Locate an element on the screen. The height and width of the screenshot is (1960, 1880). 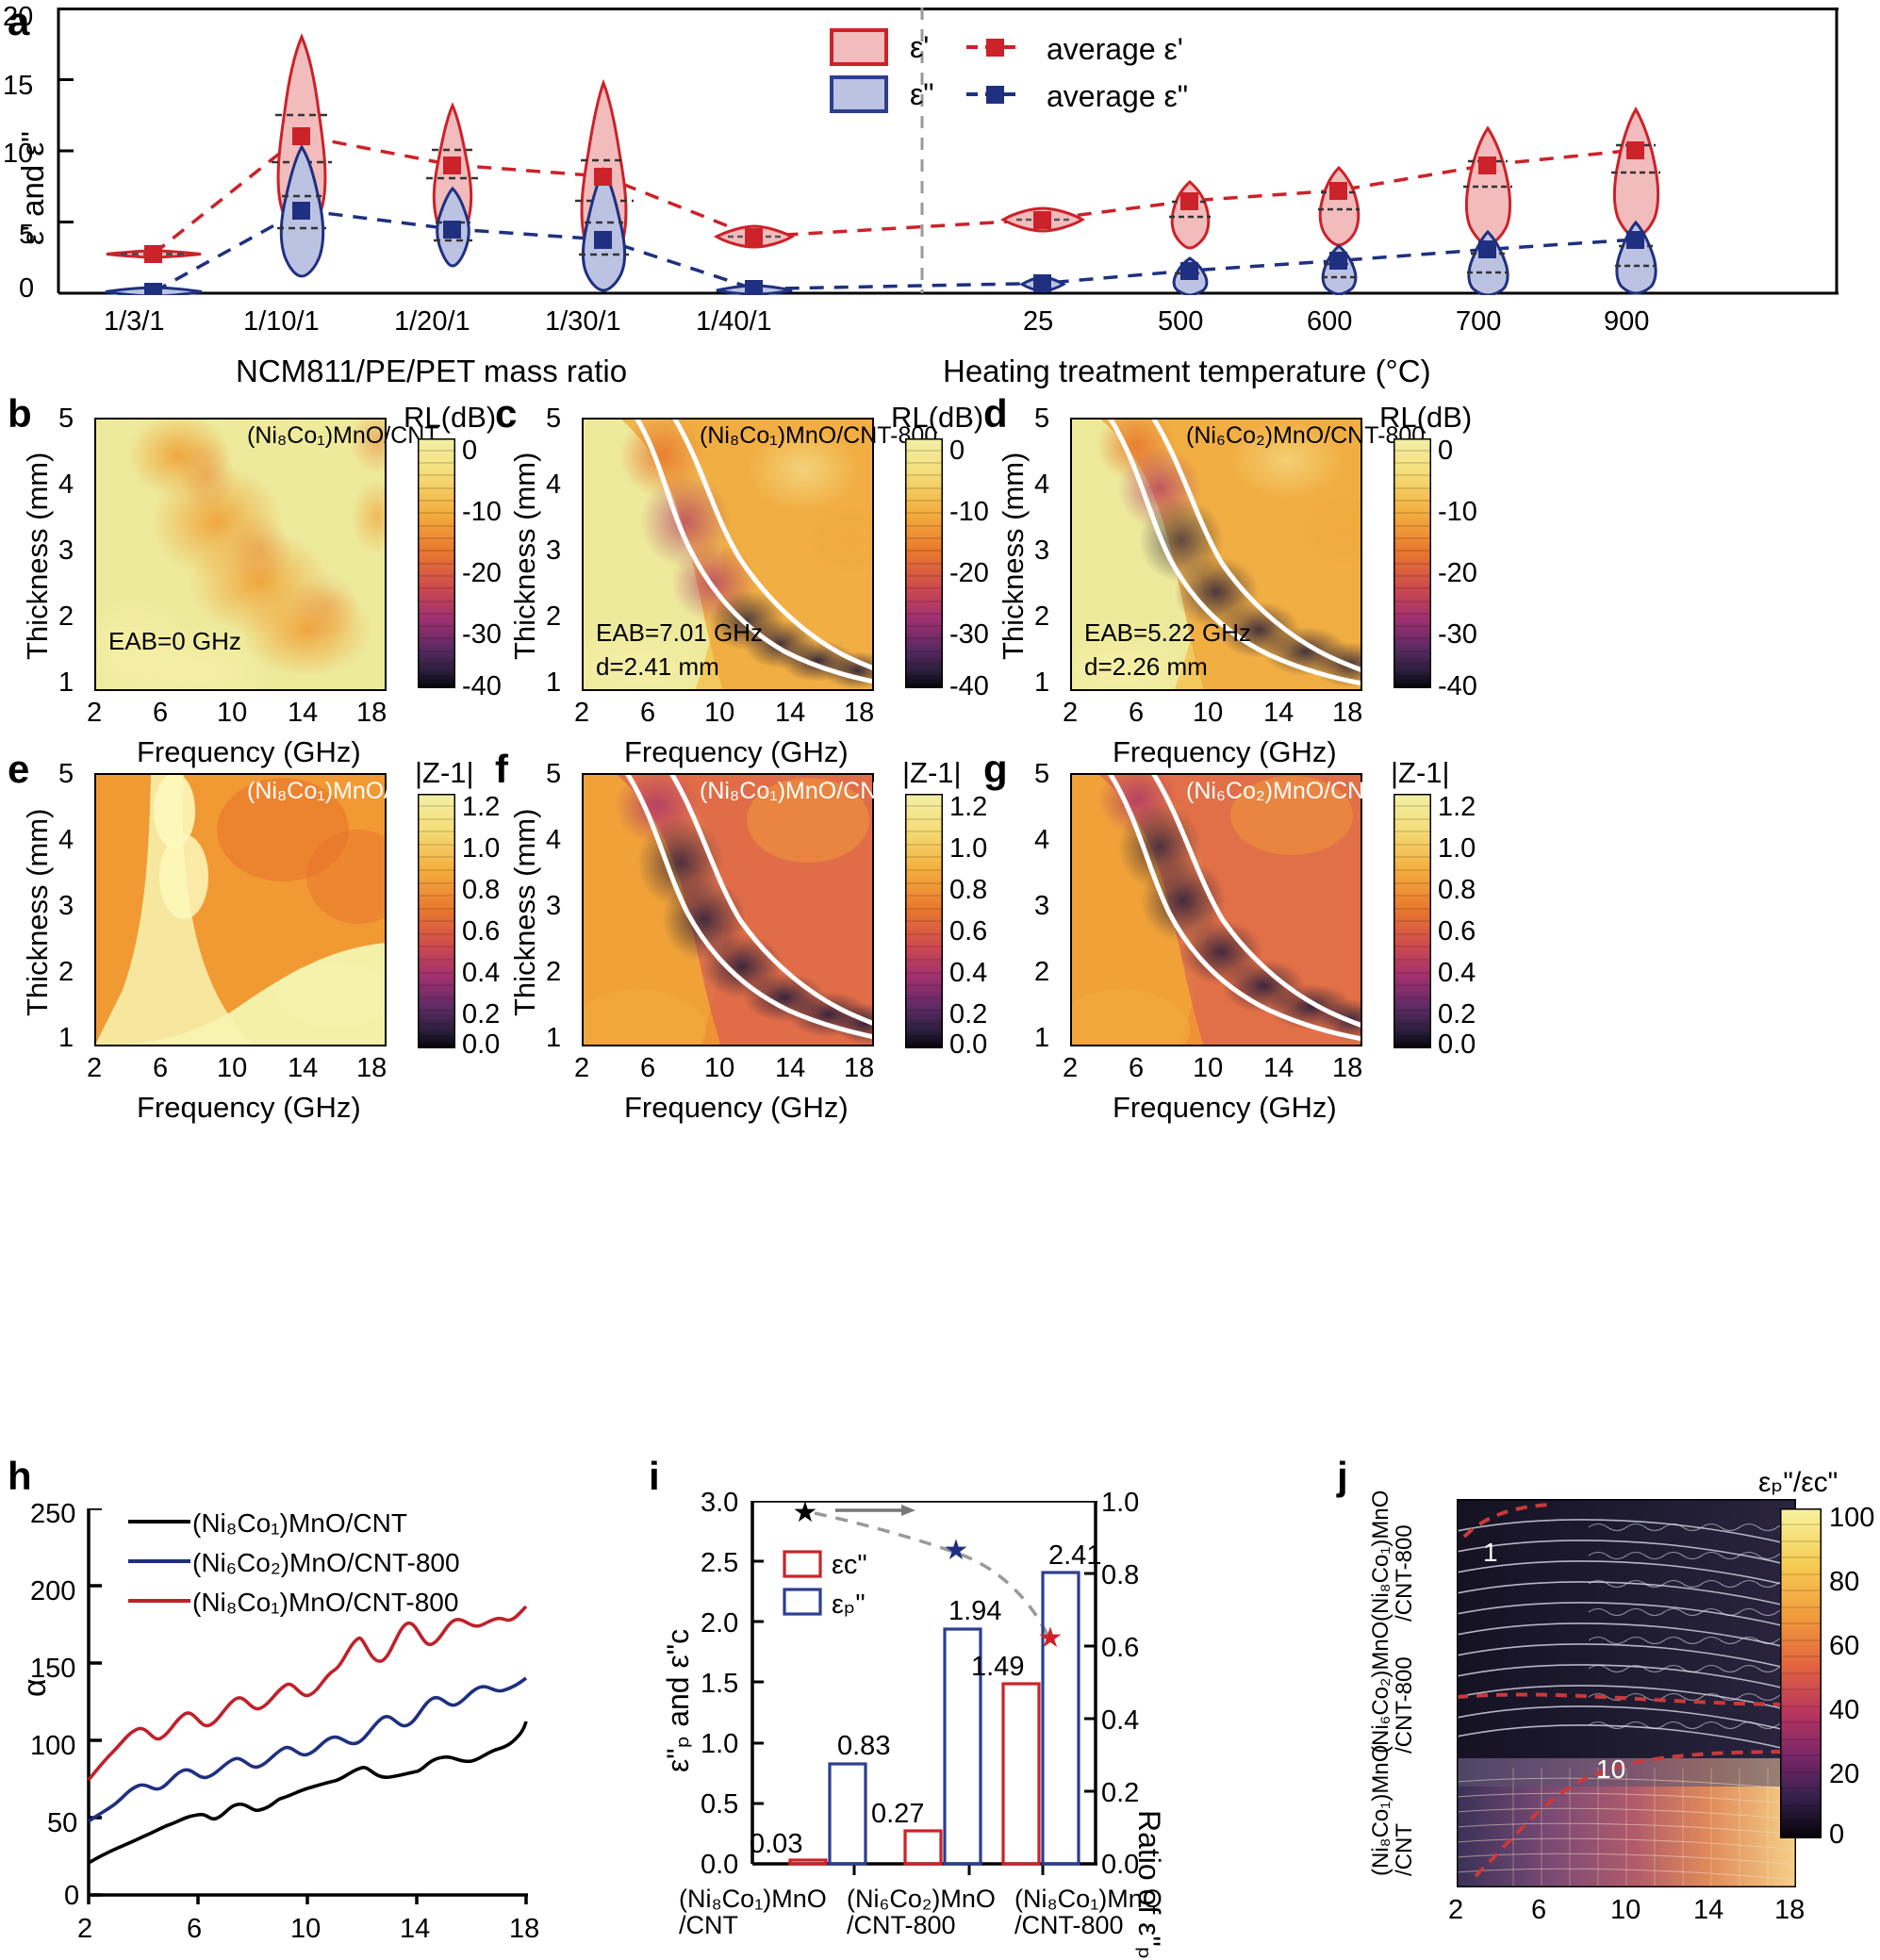
panel-e-colorbar is located at coordinates (436, 921).